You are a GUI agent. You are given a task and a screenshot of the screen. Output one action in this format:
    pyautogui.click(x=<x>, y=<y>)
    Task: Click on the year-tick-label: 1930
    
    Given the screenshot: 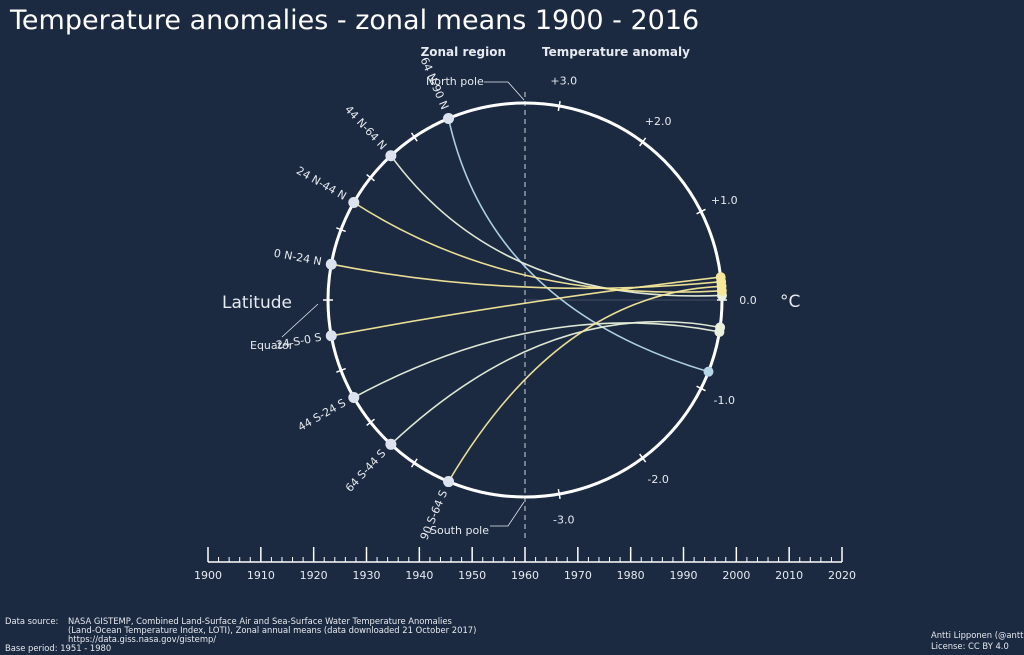 What is the action you would take?
    pyautogui.click(x=367, y=575)
    